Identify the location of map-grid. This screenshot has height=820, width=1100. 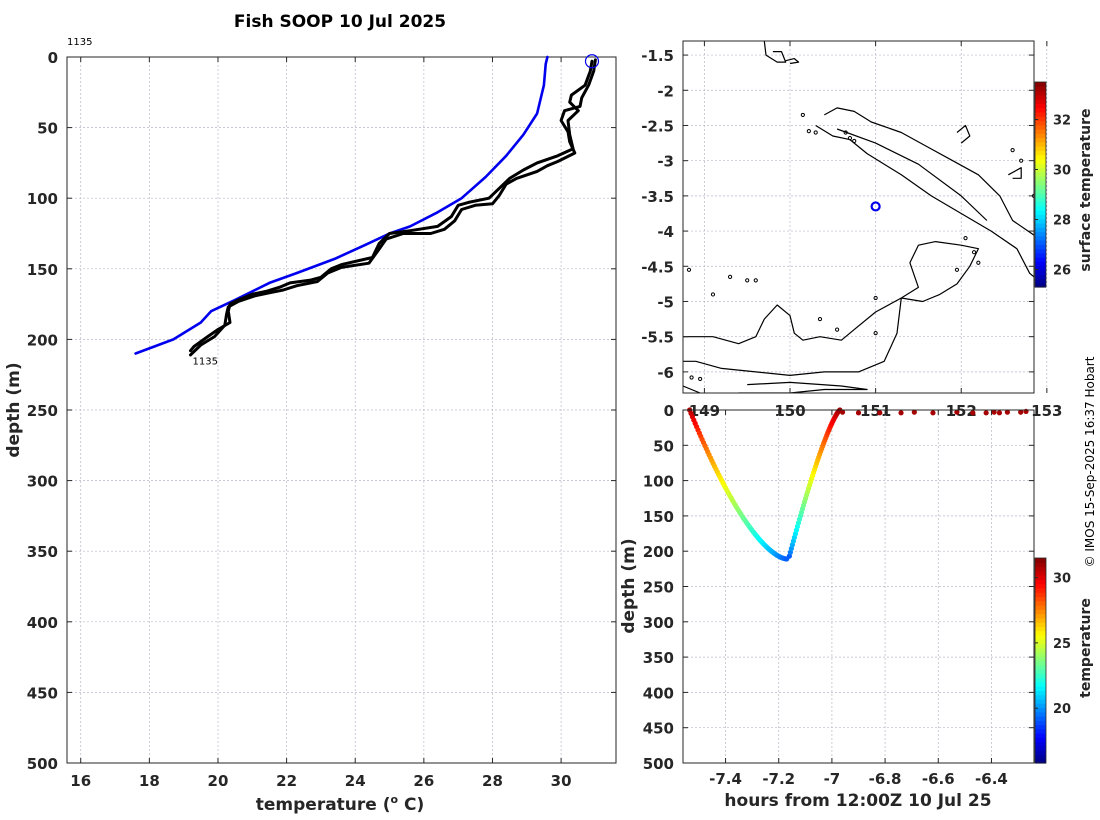
(865, 217).